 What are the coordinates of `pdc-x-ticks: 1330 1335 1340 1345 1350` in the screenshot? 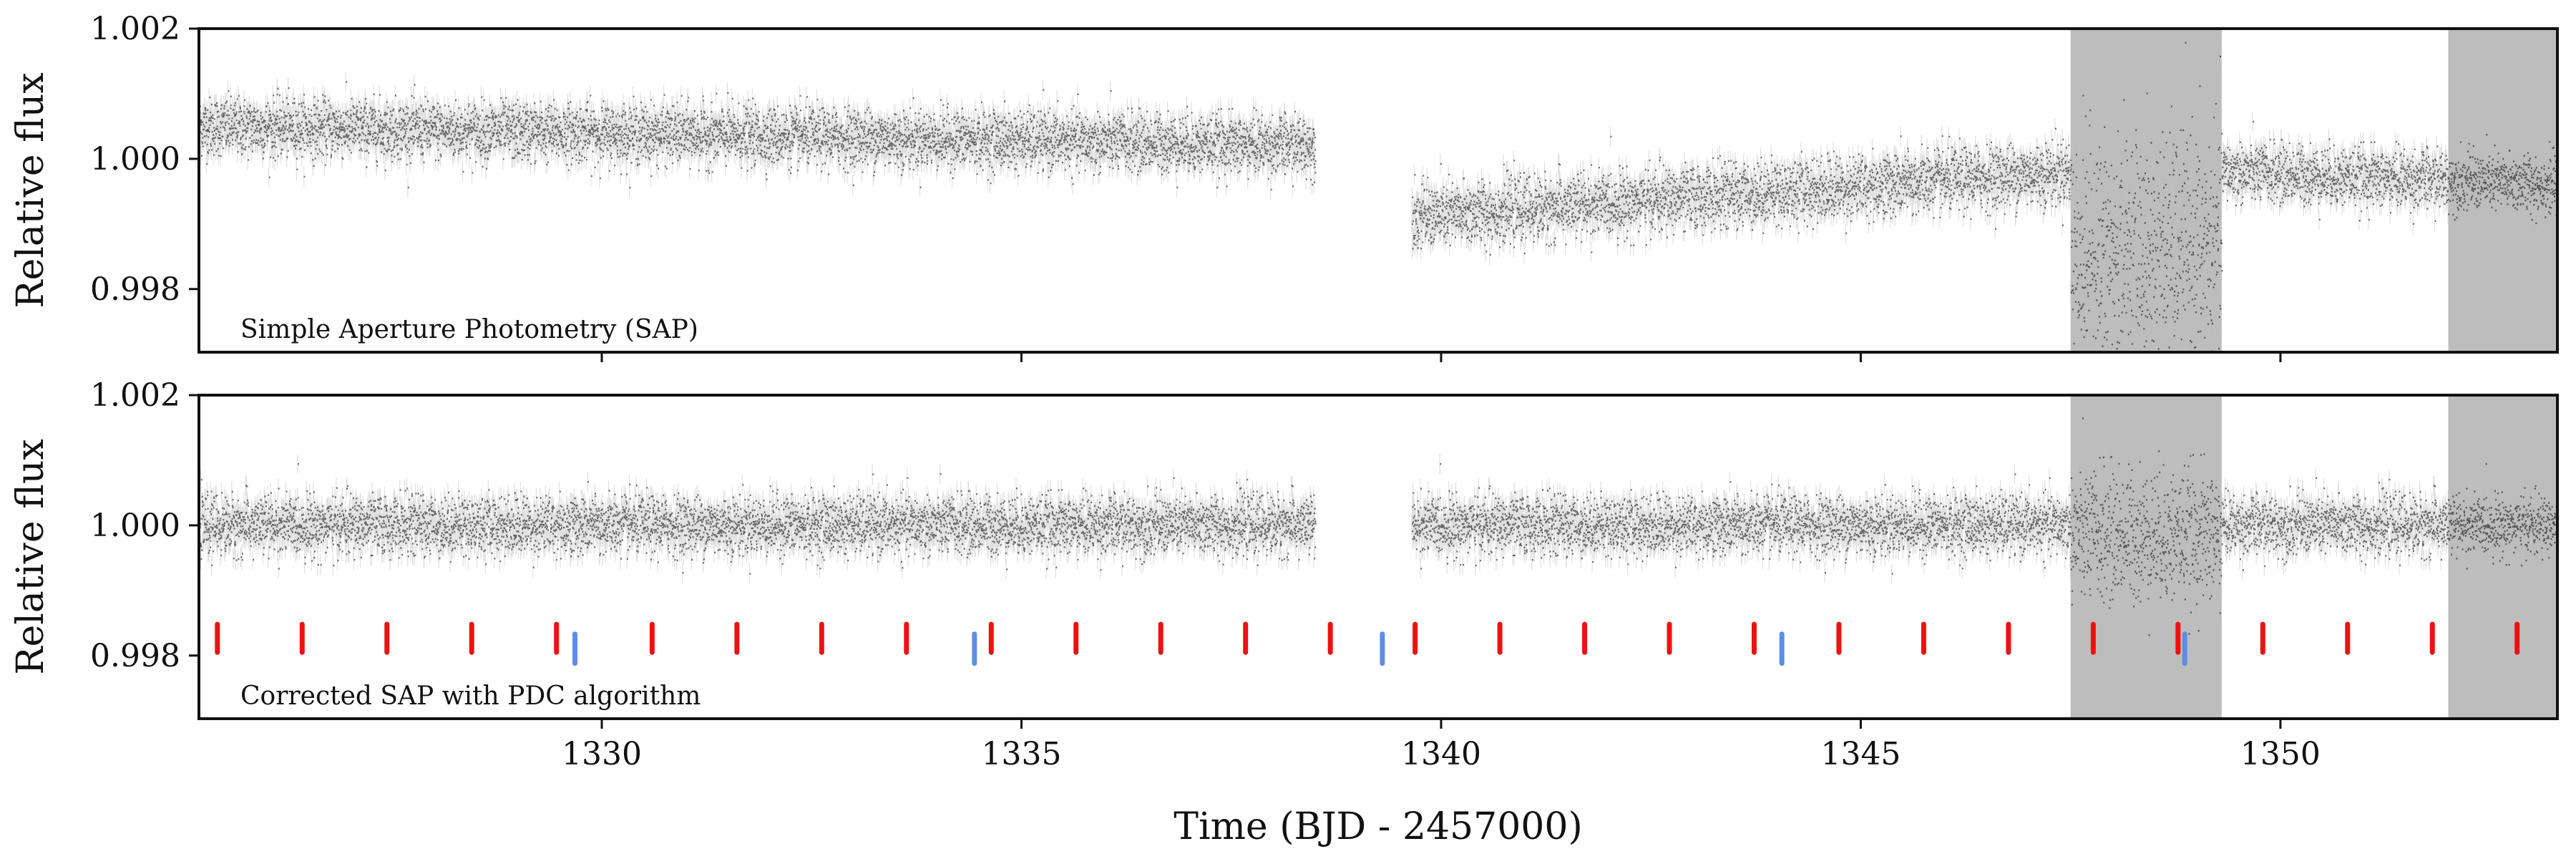 It's located at (1441, 745).